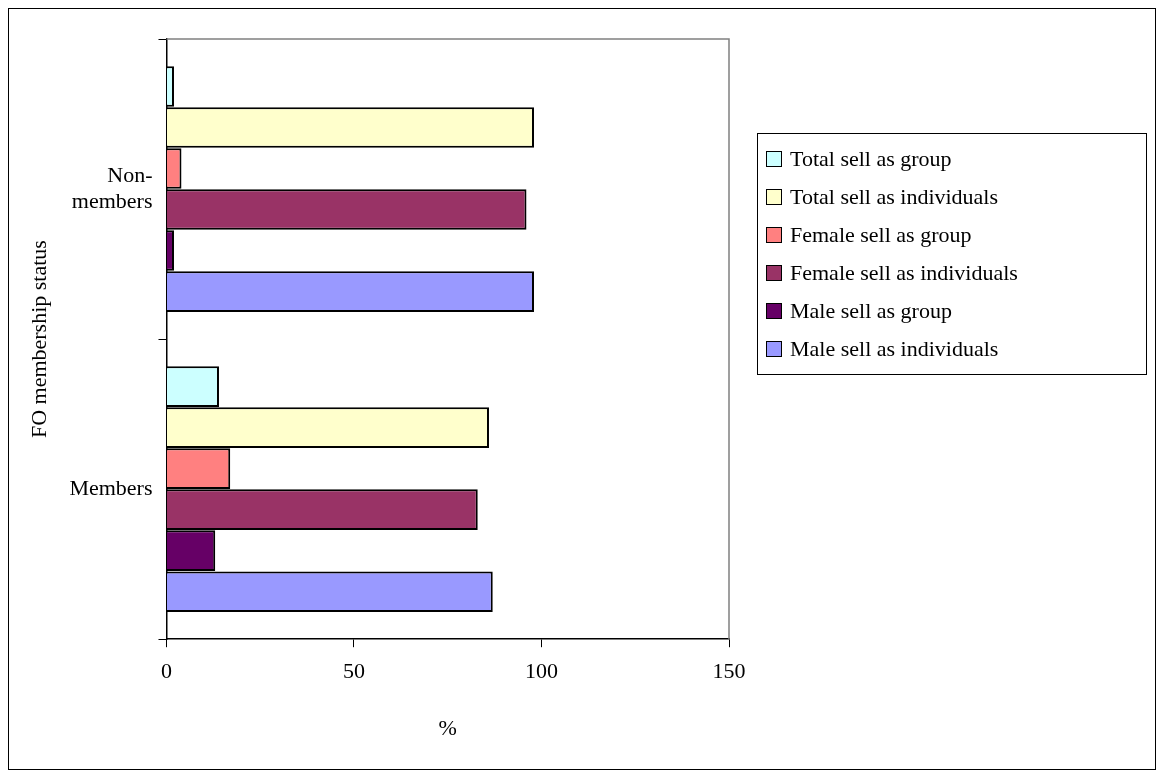 This screenshot has height=781, width=1167. Describe the element at coordinates (871, 159) in the screenshot. I see `legend-label: Total sell as group` at that location.